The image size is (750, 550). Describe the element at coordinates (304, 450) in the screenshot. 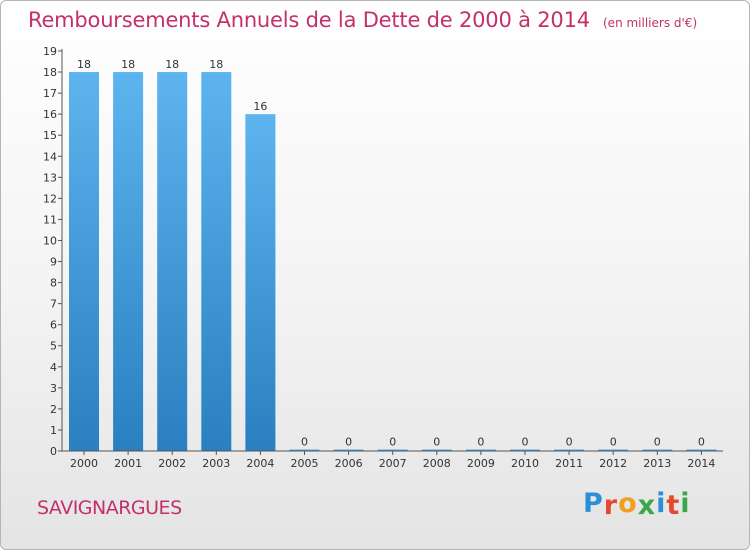

I see `bar-2005` at that location.